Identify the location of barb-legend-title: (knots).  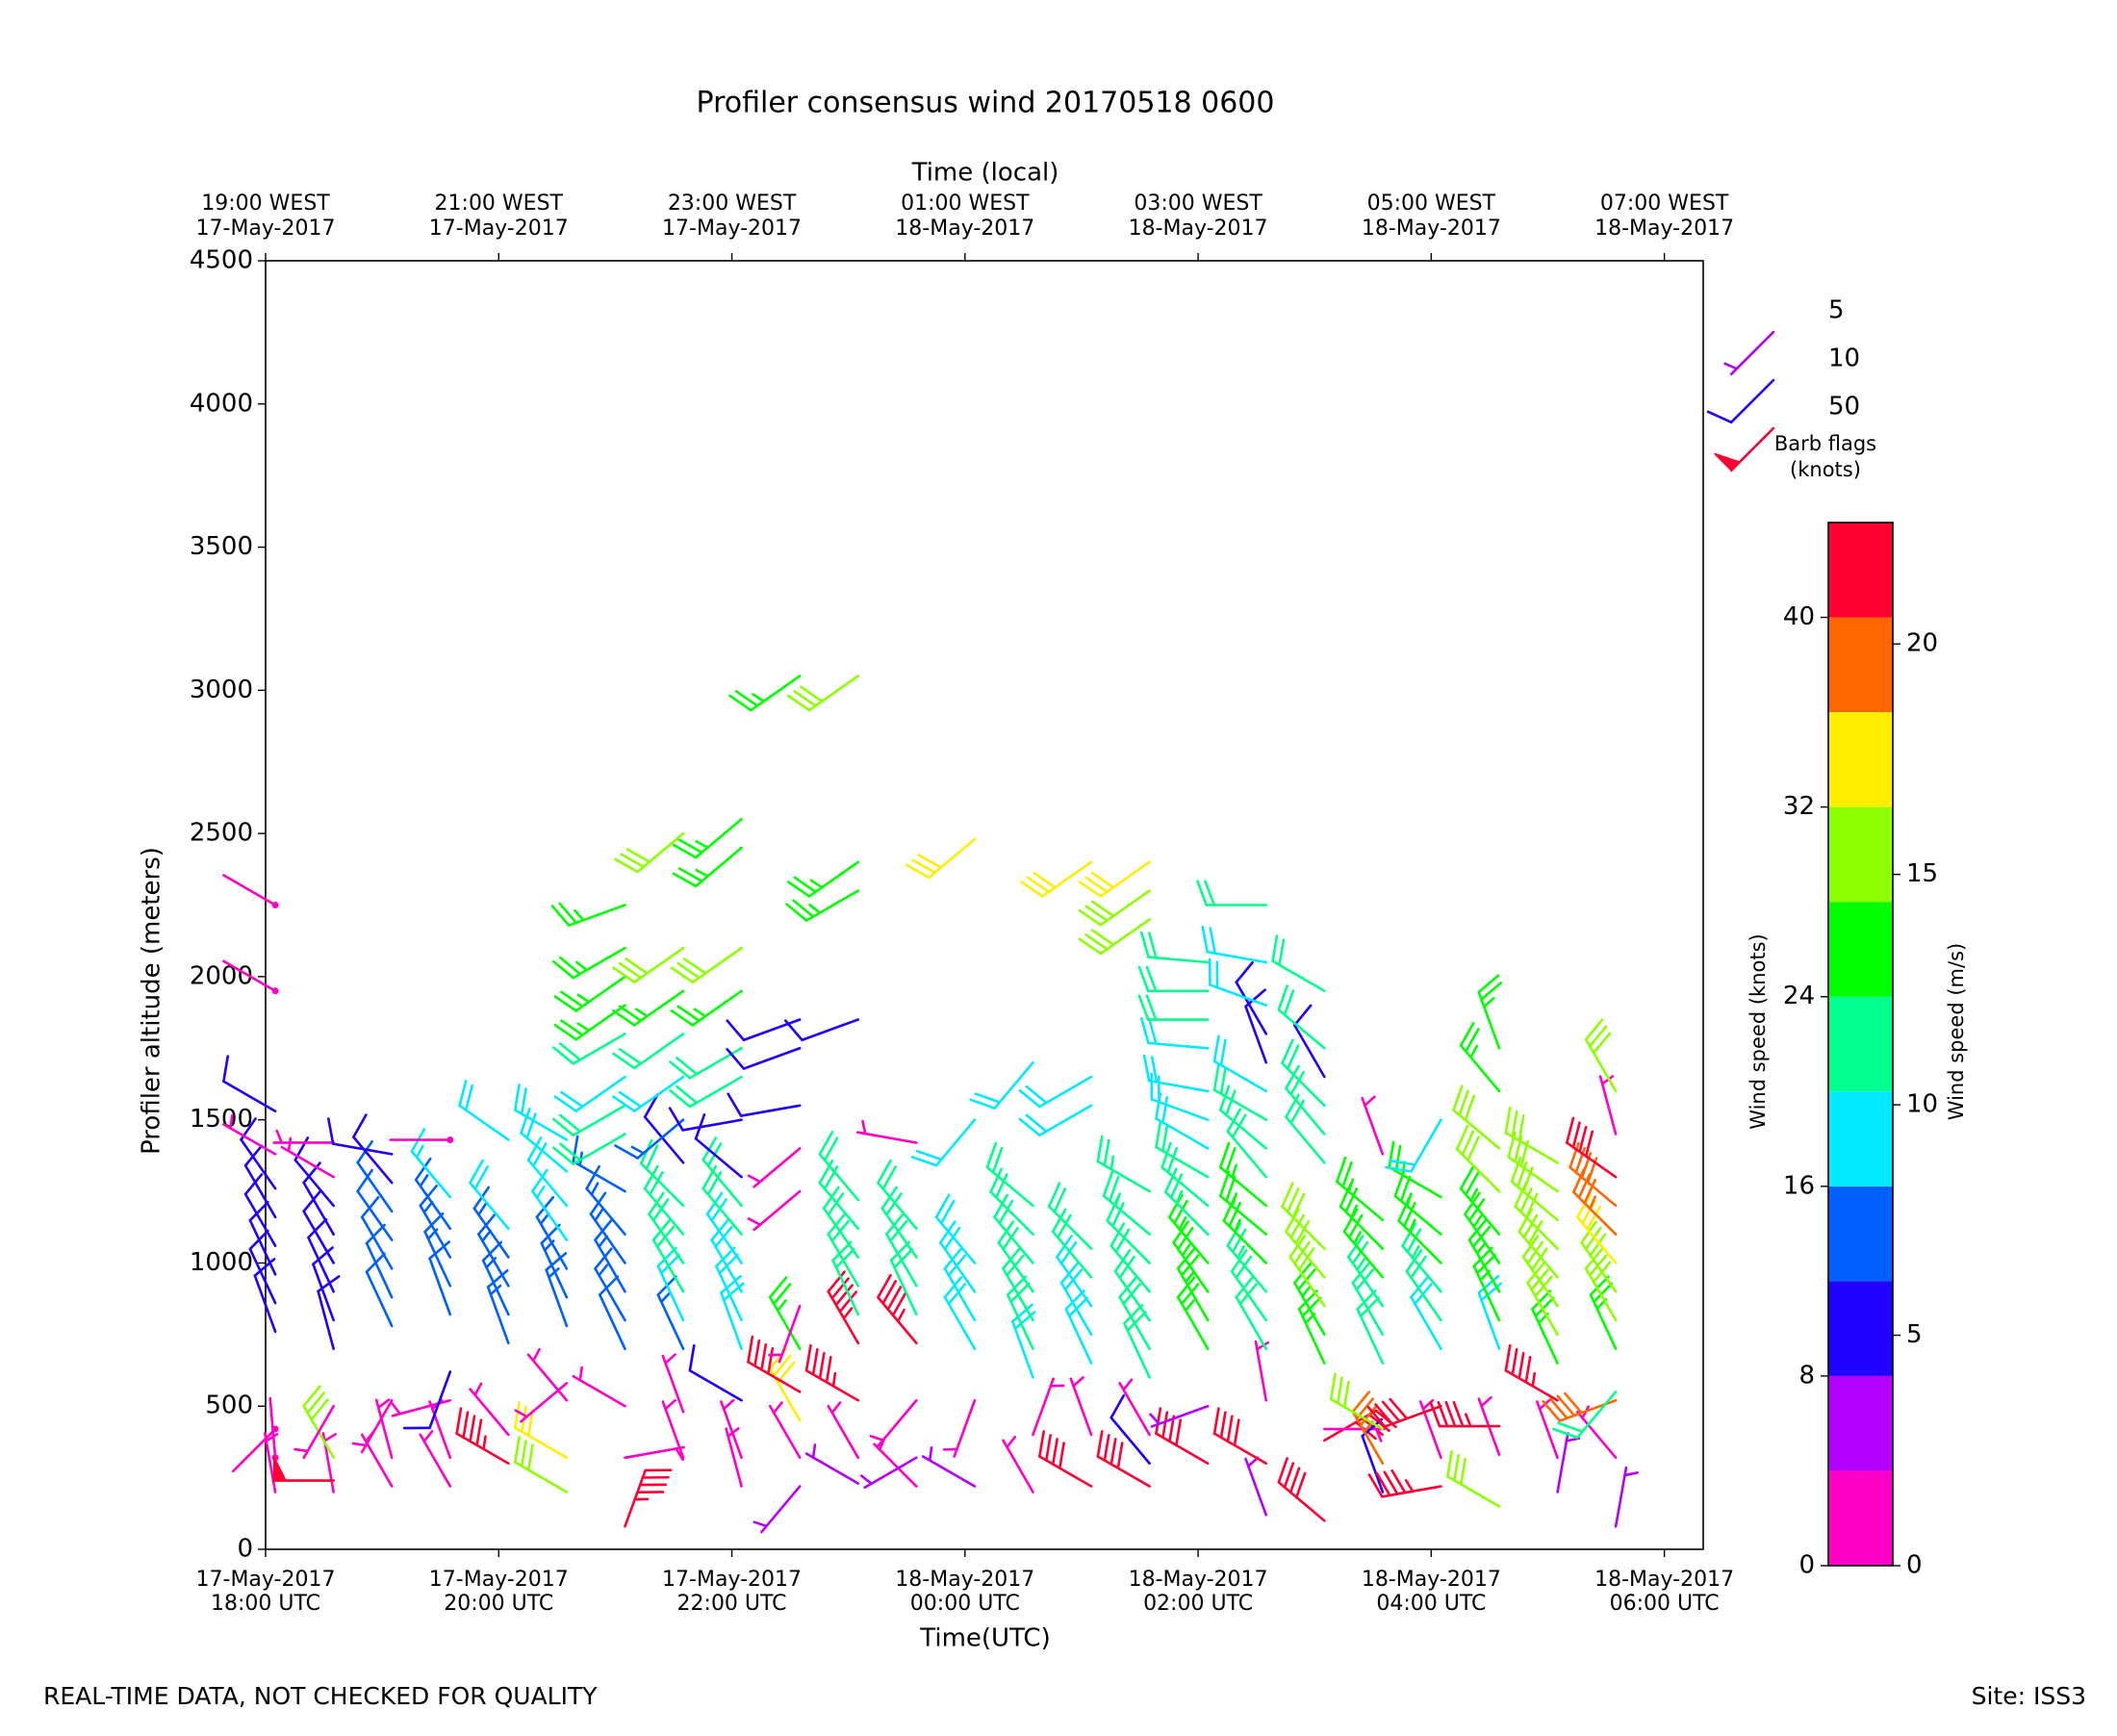
(1825, 469).